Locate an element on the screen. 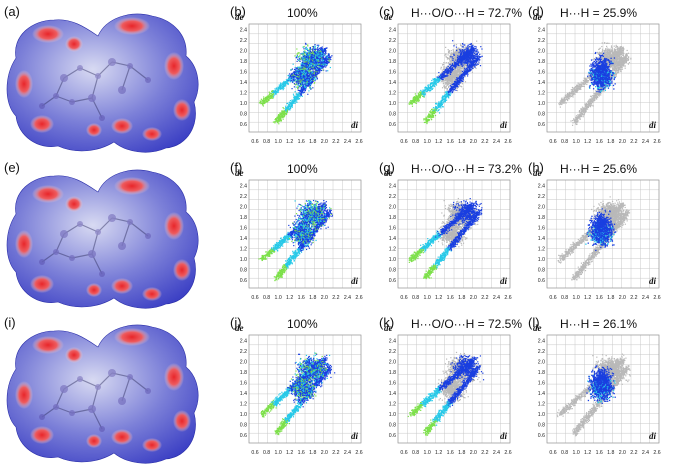 Image resolution: width=676 pixels, height=470 pixels. plot-panel-label: (j) is located at coordinates (236, 322).